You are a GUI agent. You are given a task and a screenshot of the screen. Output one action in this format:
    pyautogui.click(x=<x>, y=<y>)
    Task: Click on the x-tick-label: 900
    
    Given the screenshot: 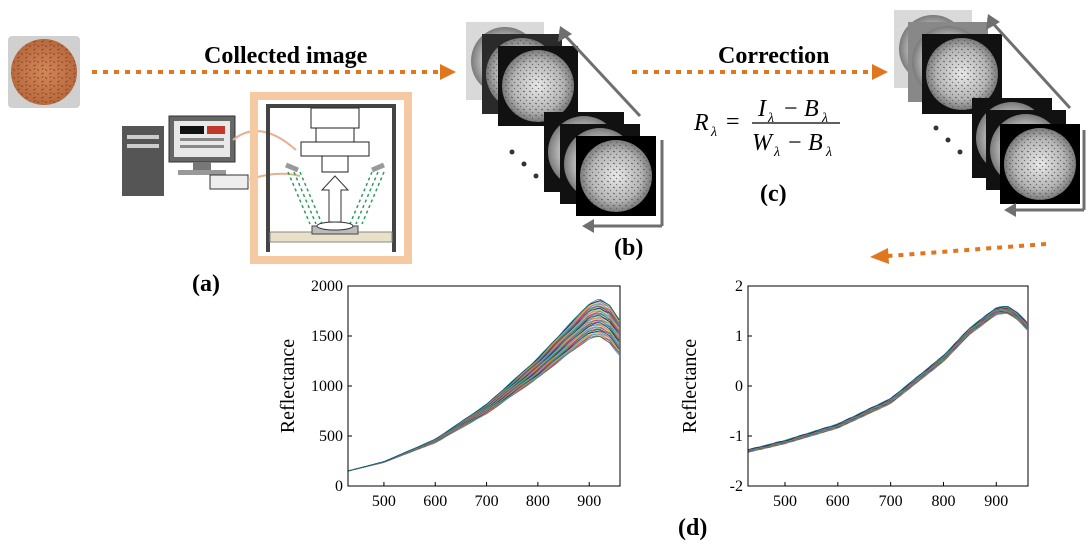 What is the action you would take?
    pyautogui.click(x=996, y=501)
    